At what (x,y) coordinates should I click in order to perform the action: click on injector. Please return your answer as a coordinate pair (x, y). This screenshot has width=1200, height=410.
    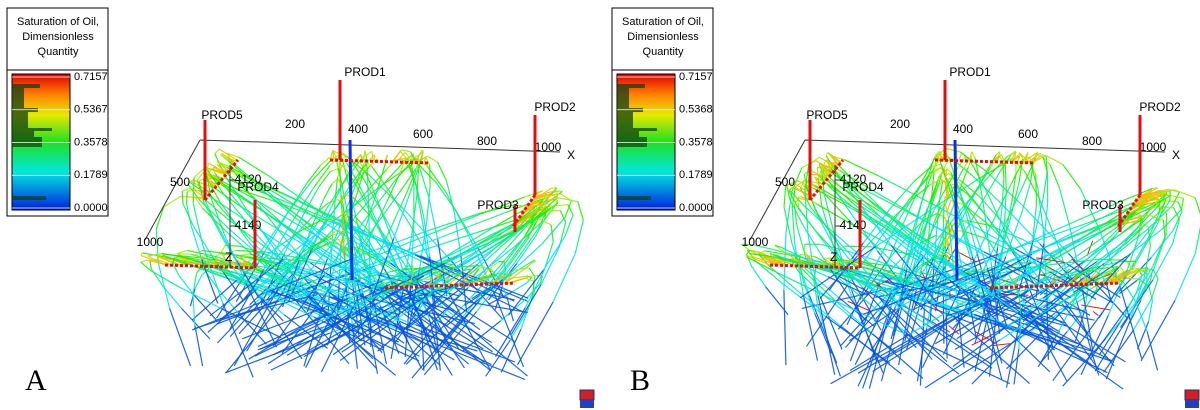
    Looking at the image, I should click on (956, 210).